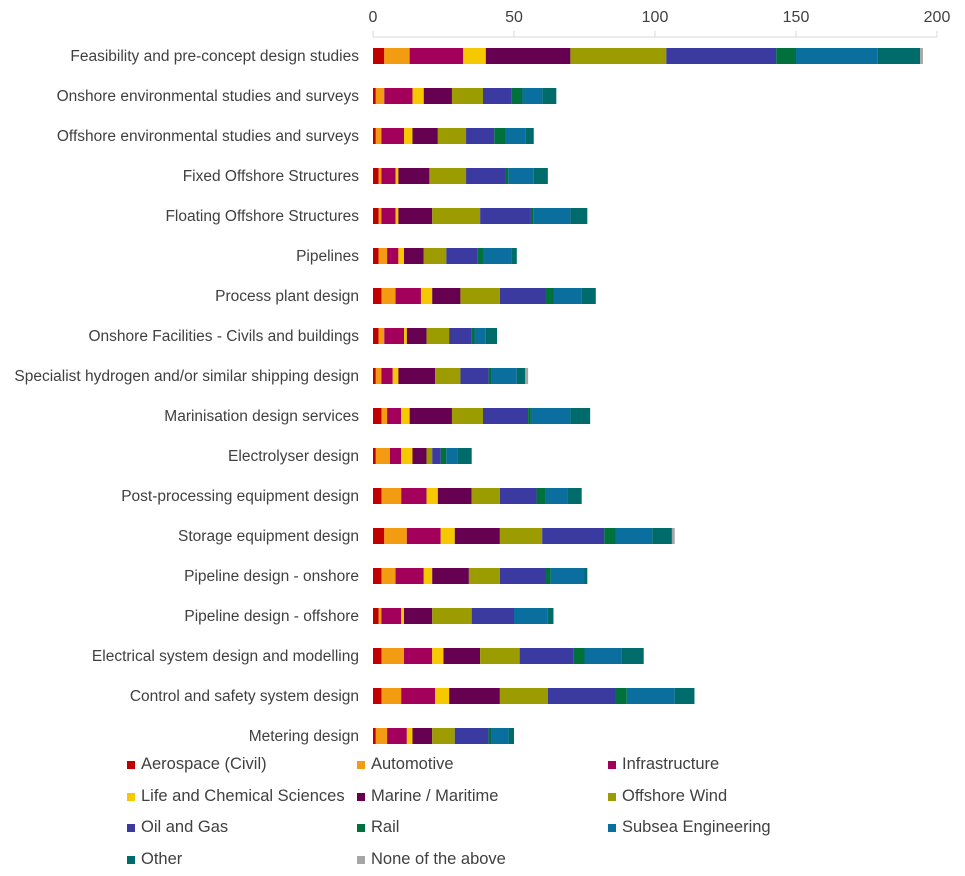  Describe the element at coordinates (177, 827) in the screenshot. I see `legend-item: Oil and Gas` at that location.